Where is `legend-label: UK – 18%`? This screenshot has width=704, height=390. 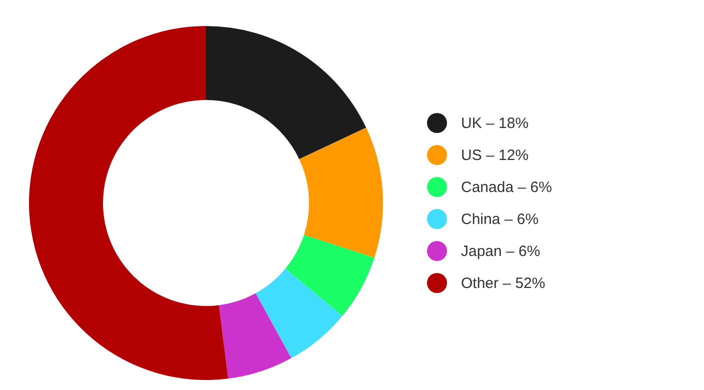
legend-label: UK – 18% is located at coordinates (495, 123).